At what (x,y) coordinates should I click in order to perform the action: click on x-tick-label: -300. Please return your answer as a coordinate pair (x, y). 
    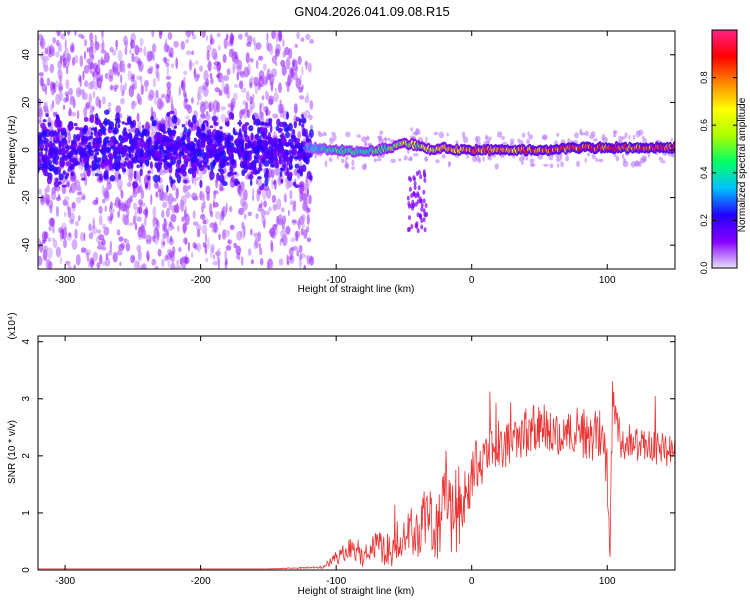
    Looking at the image, I should click on (65, 581).